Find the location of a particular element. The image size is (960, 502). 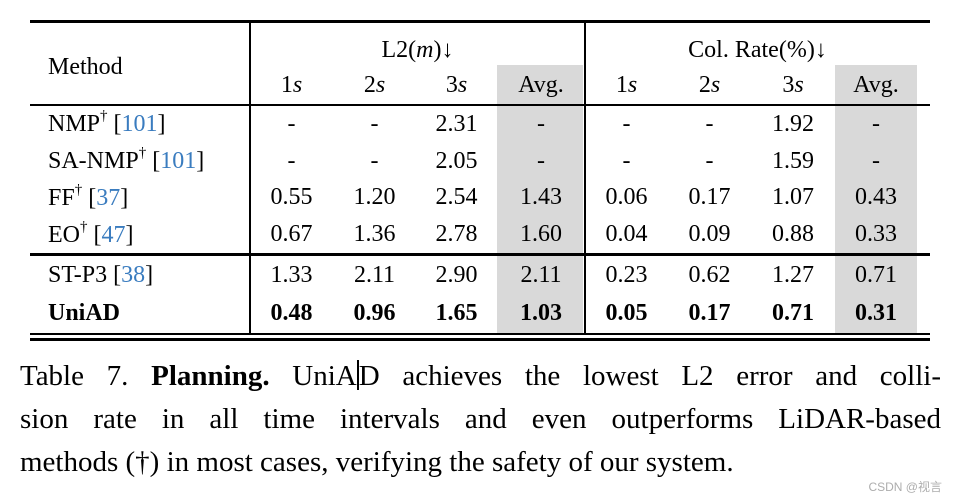

csdn-watermark: CSDN @视言 is located at coordinates (905, 487).